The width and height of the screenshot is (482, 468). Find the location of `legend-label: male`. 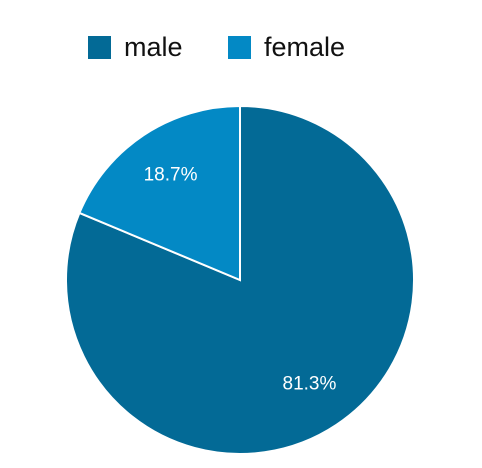

legend-label: male is located at coordinates (153, 47).